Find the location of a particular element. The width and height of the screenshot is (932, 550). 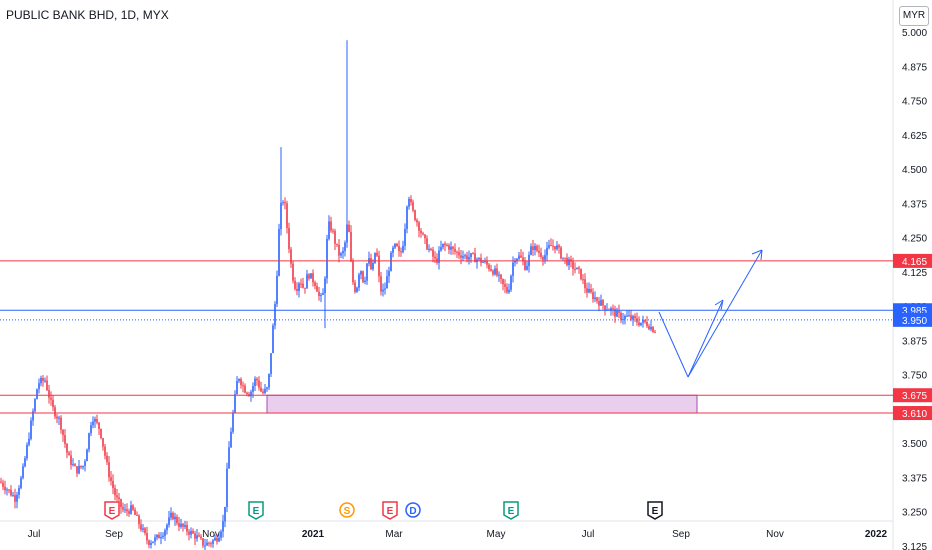

event-marker is located at coordinates (390, 510).